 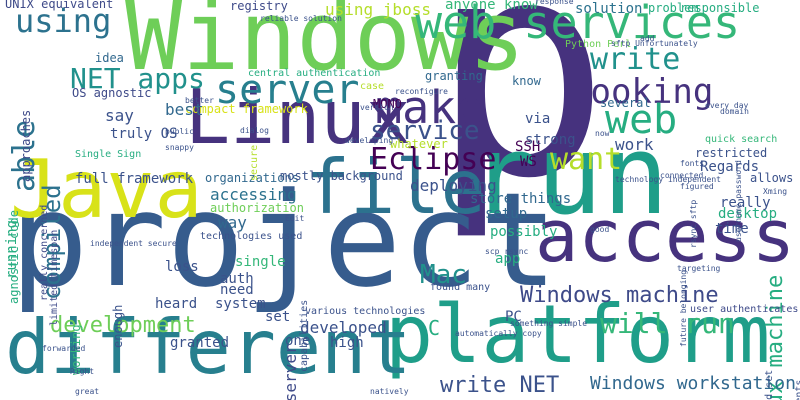 What do you see at coordinates (14, 256) in the screenshot?
I see `word-agnostic-code: agnostic code` at bounding box center [14, 256].